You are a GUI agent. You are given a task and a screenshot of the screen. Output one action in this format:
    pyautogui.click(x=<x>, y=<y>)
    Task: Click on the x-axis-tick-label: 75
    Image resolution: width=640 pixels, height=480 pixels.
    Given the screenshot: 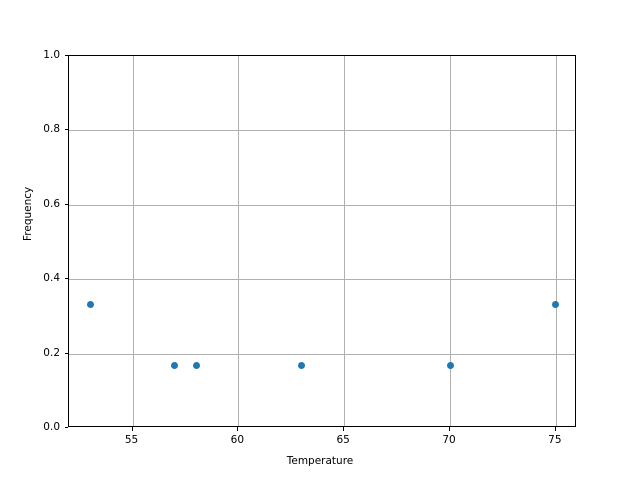 What is the action you would take?
    pyautogui.click(x=555, y=440)
    